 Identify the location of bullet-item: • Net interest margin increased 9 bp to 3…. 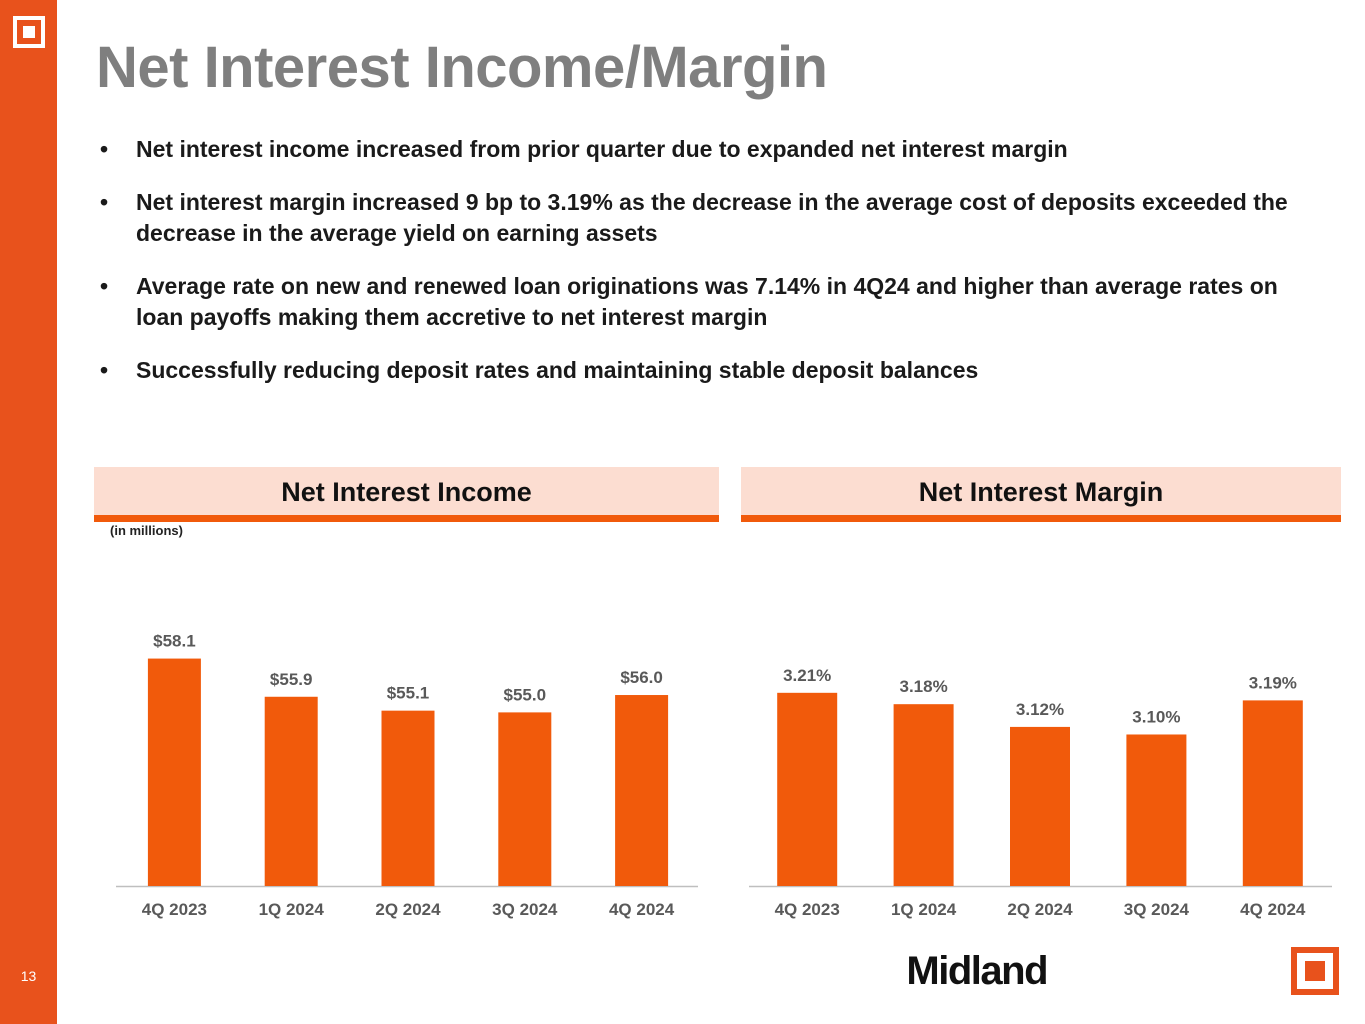
(715, 218).